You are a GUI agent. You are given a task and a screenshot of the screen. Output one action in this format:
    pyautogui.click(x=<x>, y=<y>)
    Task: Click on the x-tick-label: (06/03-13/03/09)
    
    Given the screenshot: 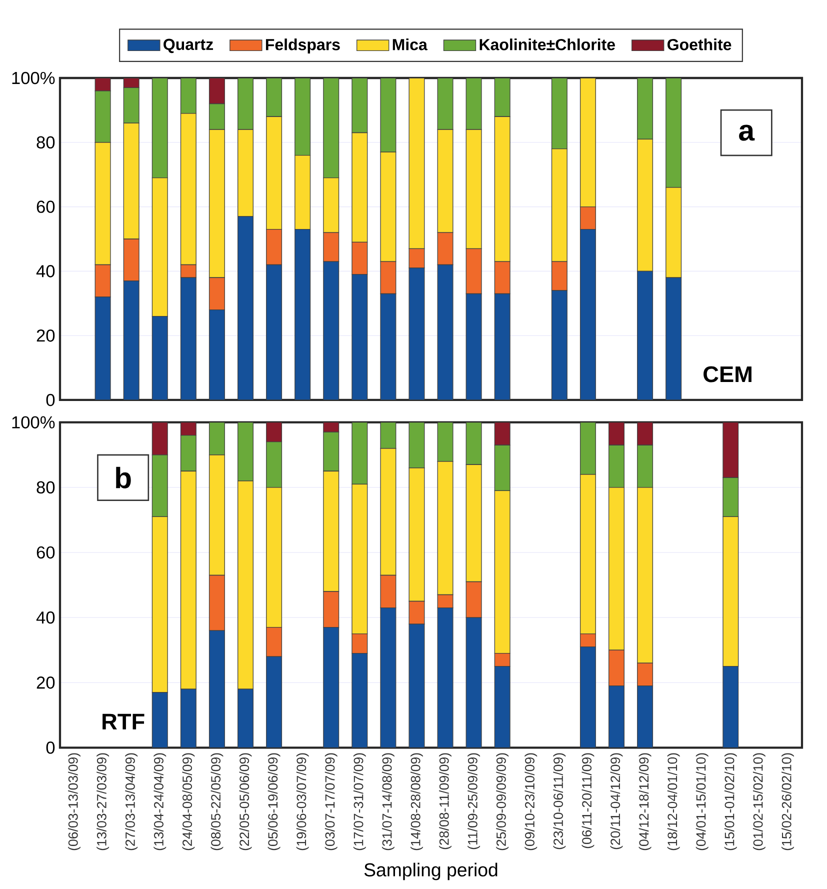 What is the action you would take?
    pyautogui.click(x=74, y=801)
    